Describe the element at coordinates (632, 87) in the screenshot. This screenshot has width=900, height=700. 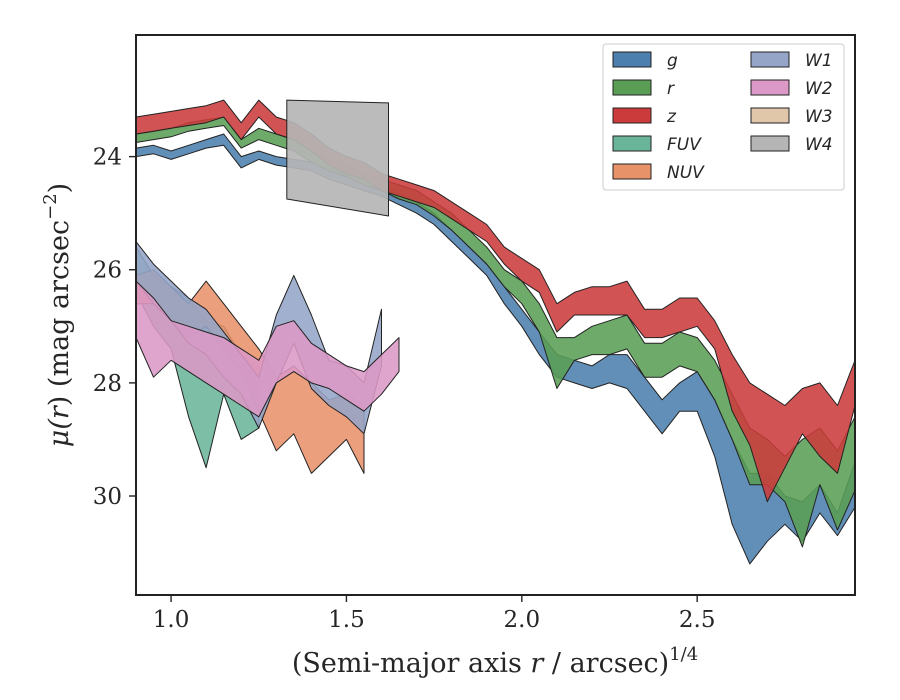
I see `legend-swatch-r` at that location.